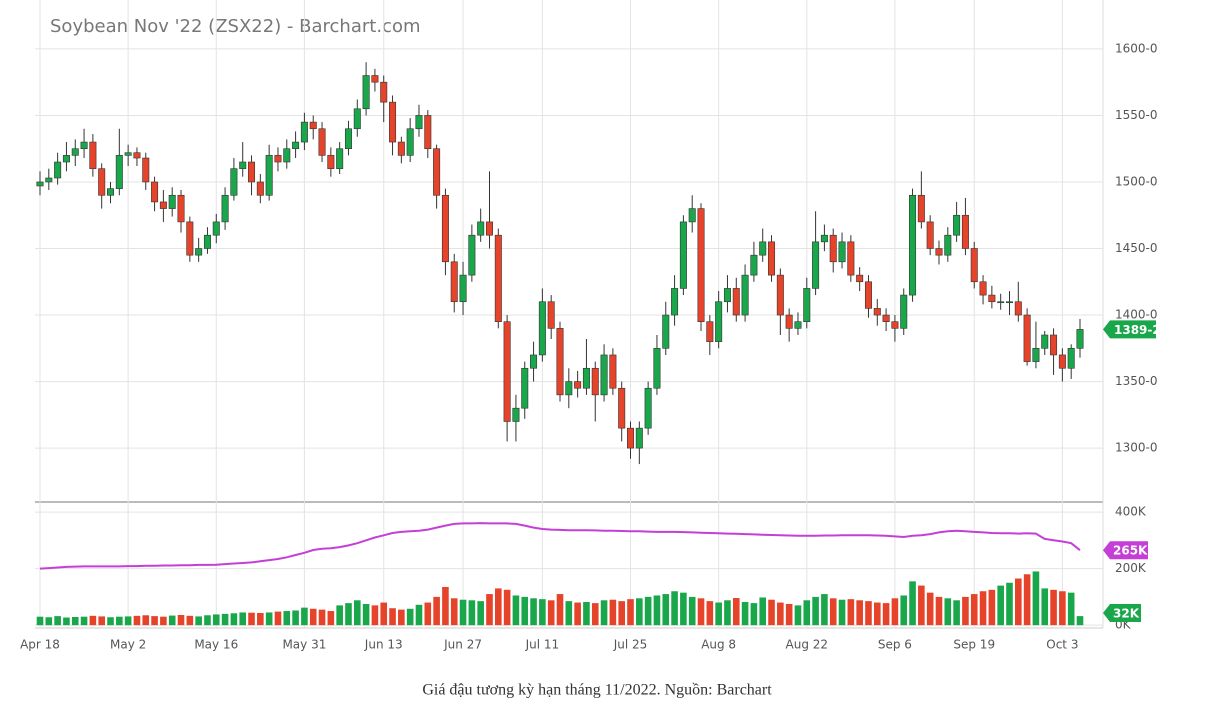 The width and height of the screenshot is (1215, 709). I want to click on y-tick-label: 1500-0, so click(1136, 181).